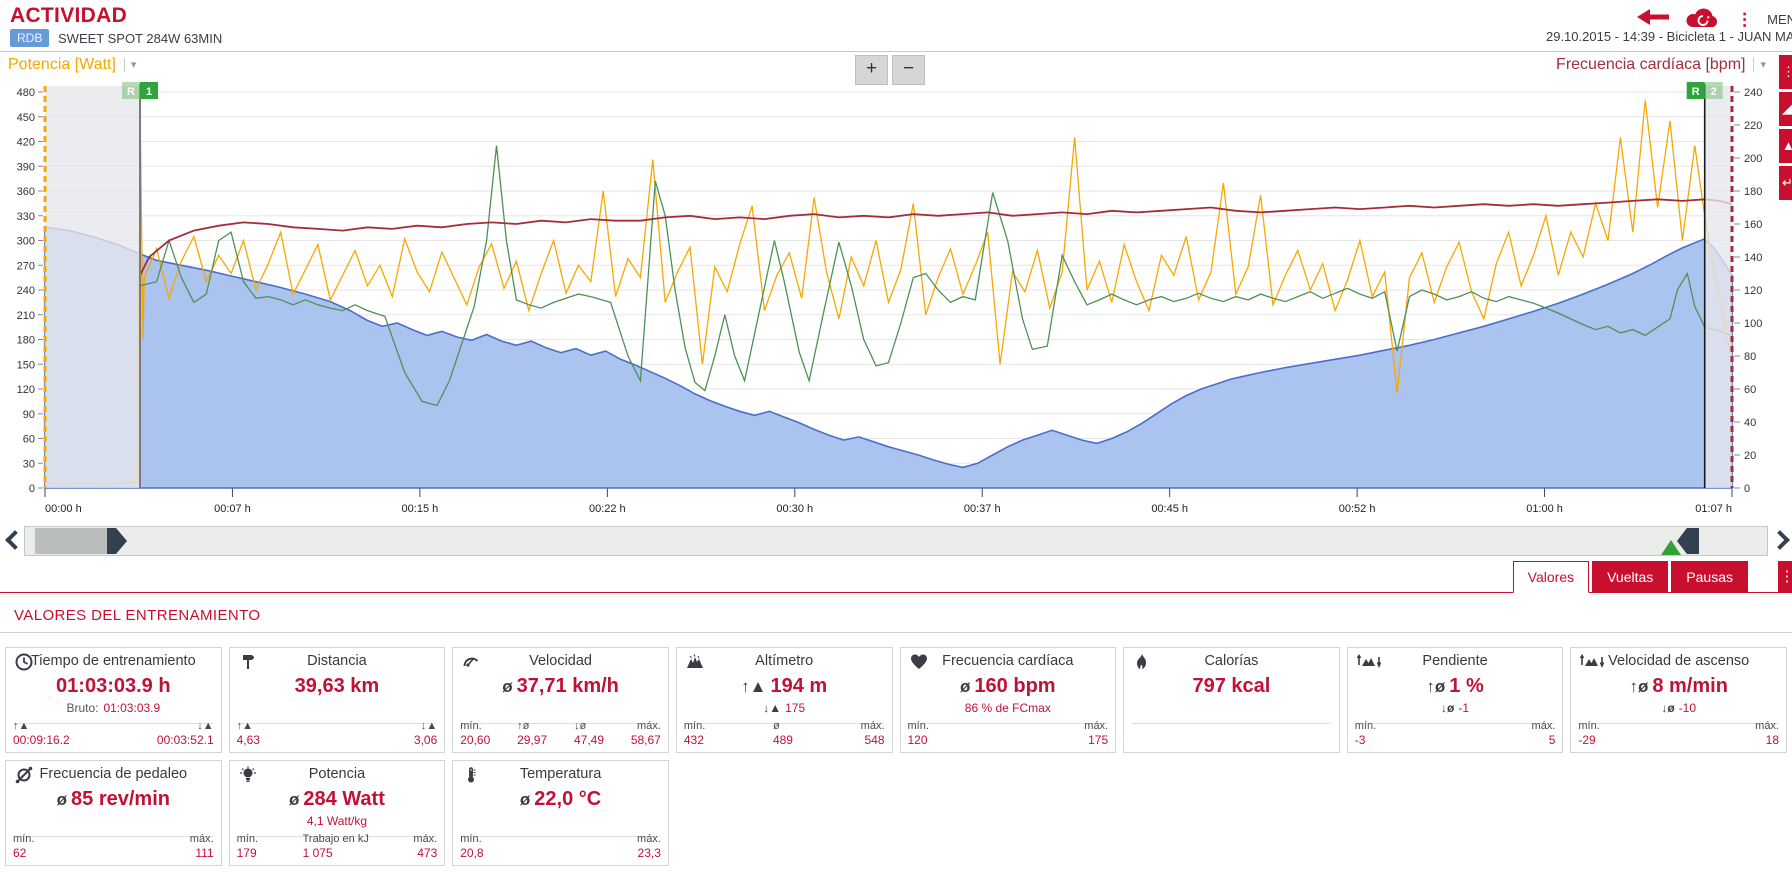 The image size is (1792, 879). What do you see at coordinates (1651, 64) in the screenshot?
I see `right-axis-label: Frecuencia cardíaca [bpm]` at bounding box center [1651, 64].